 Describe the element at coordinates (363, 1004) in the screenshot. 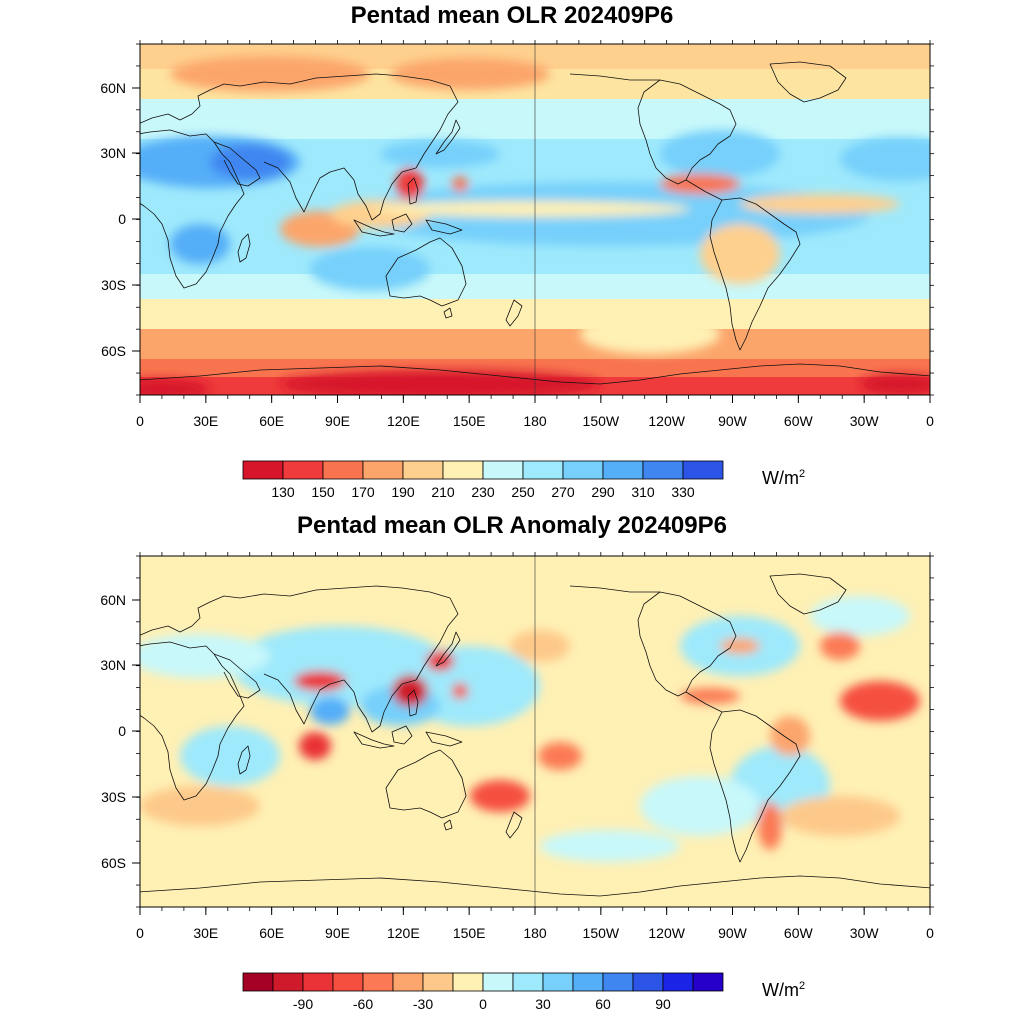

I see `colorbar-label: -60` at that location.